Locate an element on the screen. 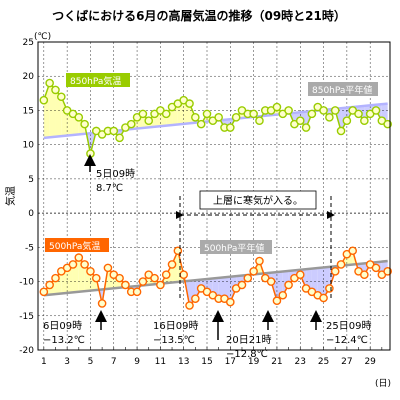  y-tick-label: -5 is located at coordinates (29, 248).